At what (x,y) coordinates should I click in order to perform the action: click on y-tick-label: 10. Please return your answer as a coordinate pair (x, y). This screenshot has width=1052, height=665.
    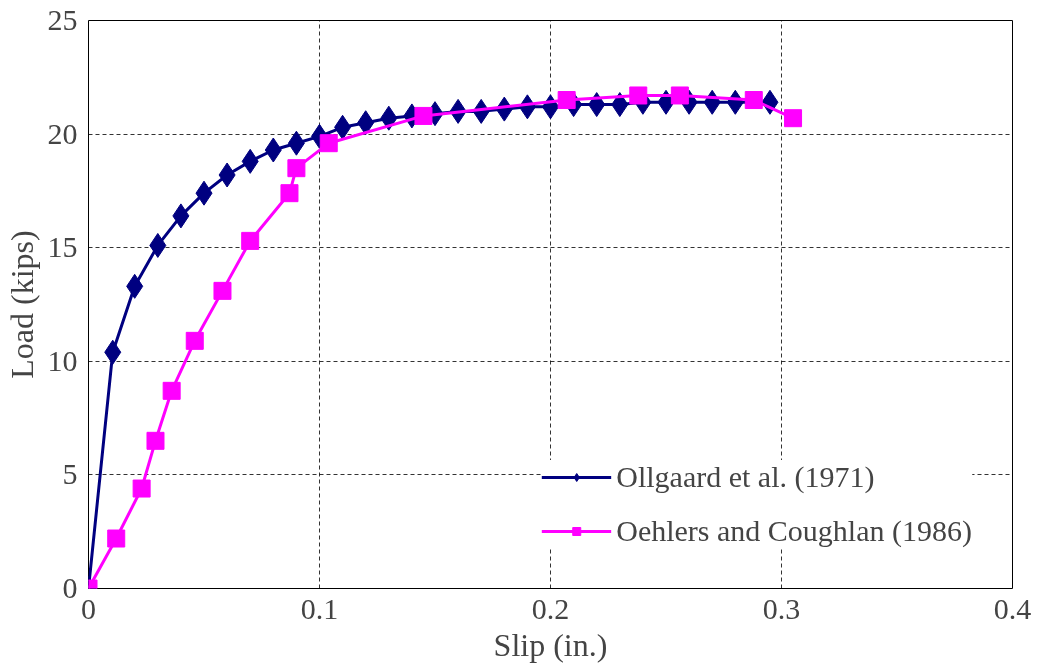
    Looking at the image, I should click on (62, 360).